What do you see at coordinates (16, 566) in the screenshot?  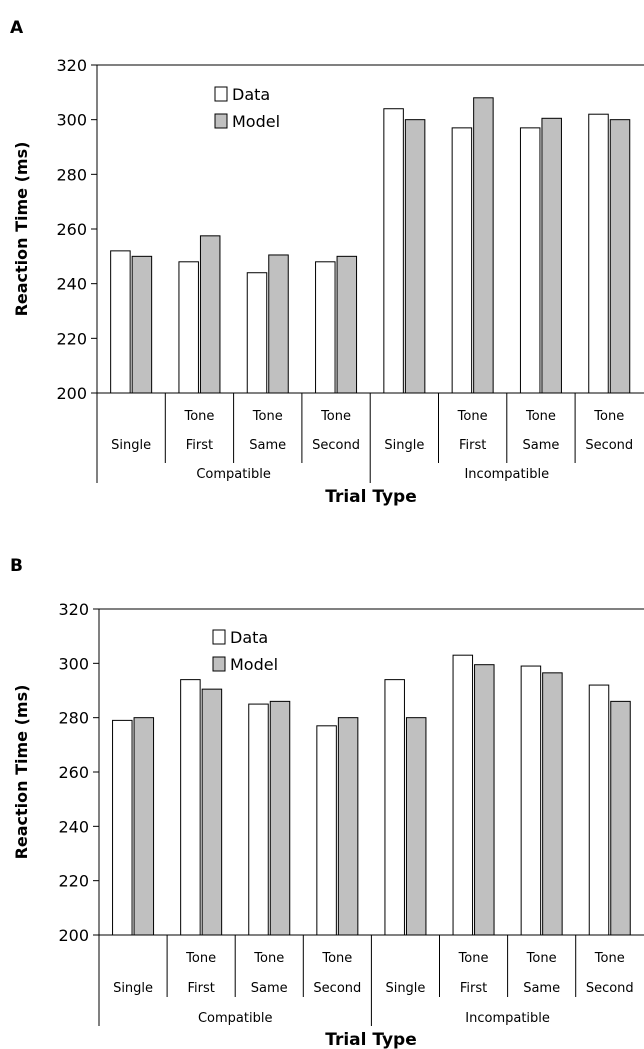 I see `panel-letter: B` at bounding box center [16, 566].